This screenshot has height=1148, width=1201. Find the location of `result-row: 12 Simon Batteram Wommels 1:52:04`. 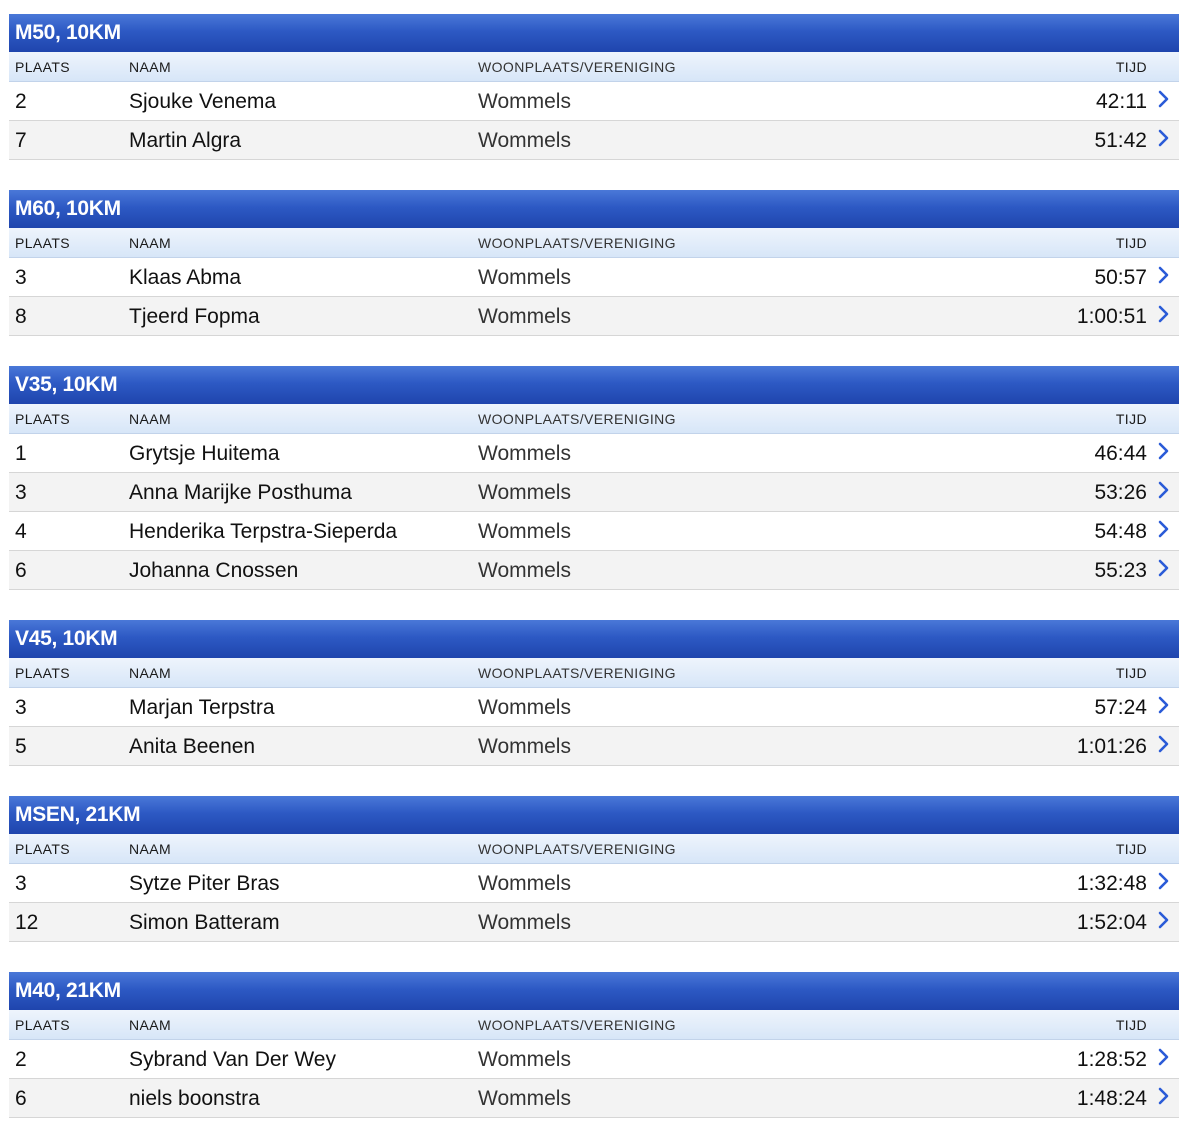

result-row: 12 Simon Batteram Wommels 1:52:04 is located at coordinates (594, 922).